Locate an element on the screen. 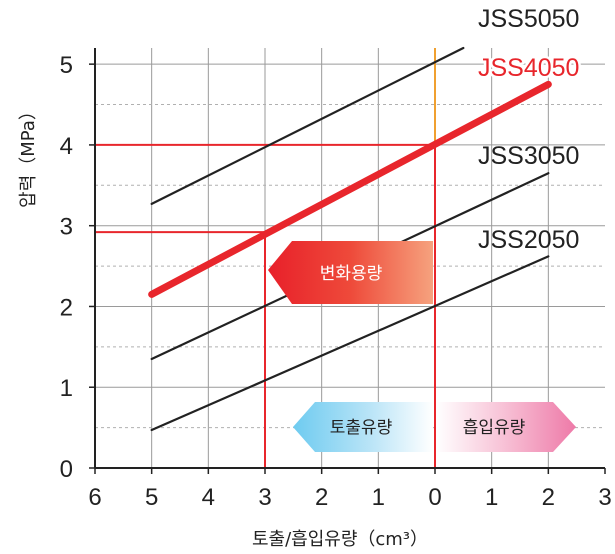 The height and width of the screenshot is (554, 615). series-label-jss5050: JSS5050 is located at coordinates (528, 19).